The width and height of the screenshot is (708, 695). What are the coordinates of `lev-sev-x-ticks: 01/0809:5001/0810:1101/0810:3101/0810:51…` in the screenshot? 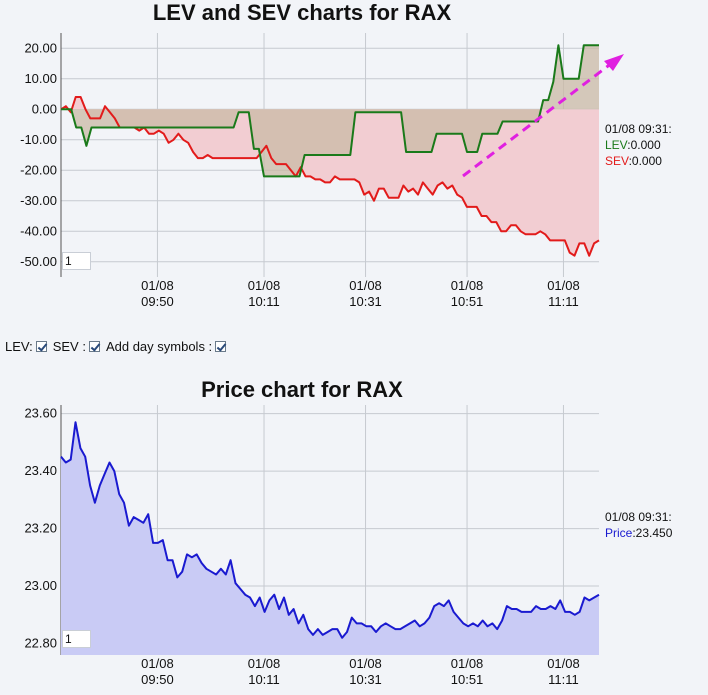 It's located at (360, 293).